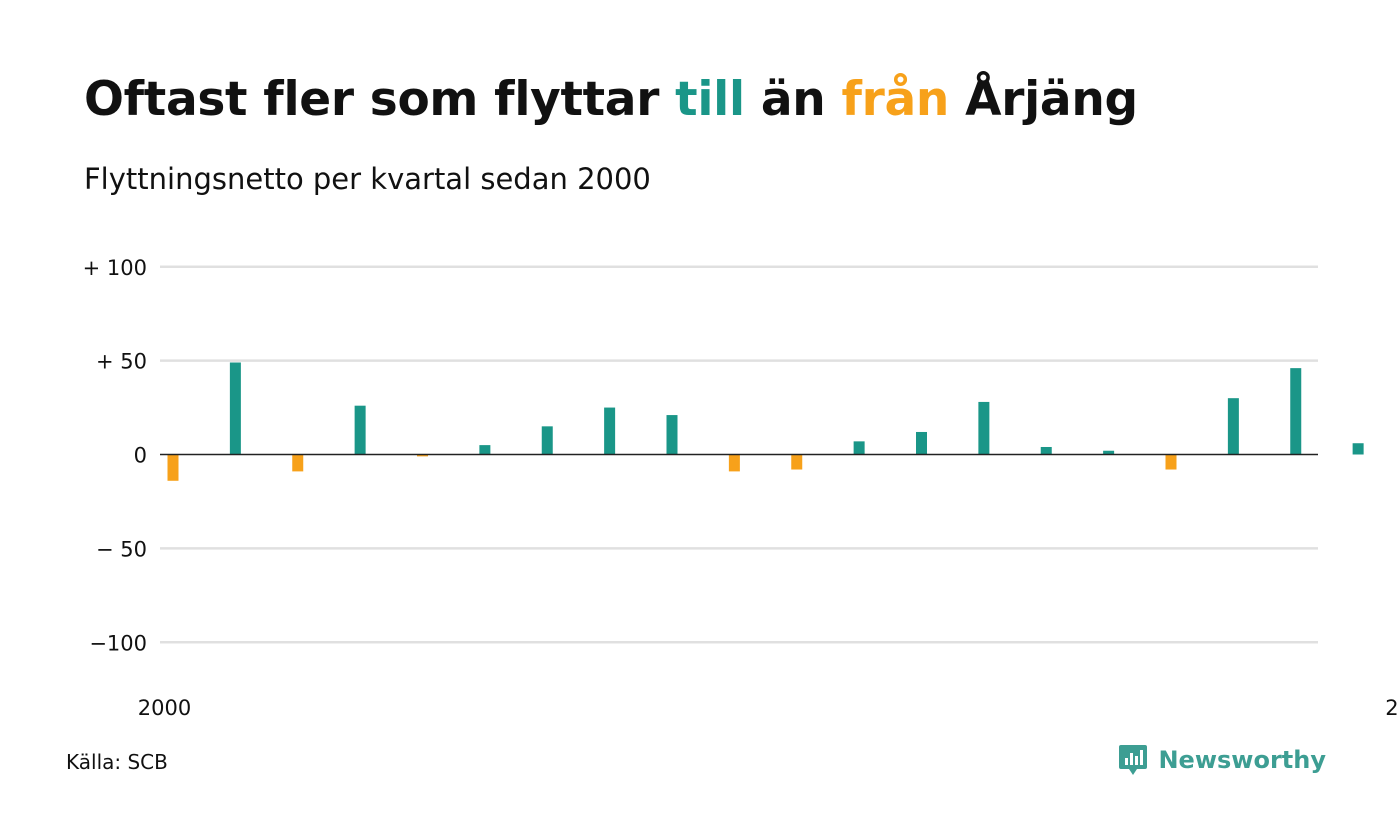 Image resolution: width=1400 pixels, height=840 pixels. I want to click on title-highlight-till: till, so click(710, 99).